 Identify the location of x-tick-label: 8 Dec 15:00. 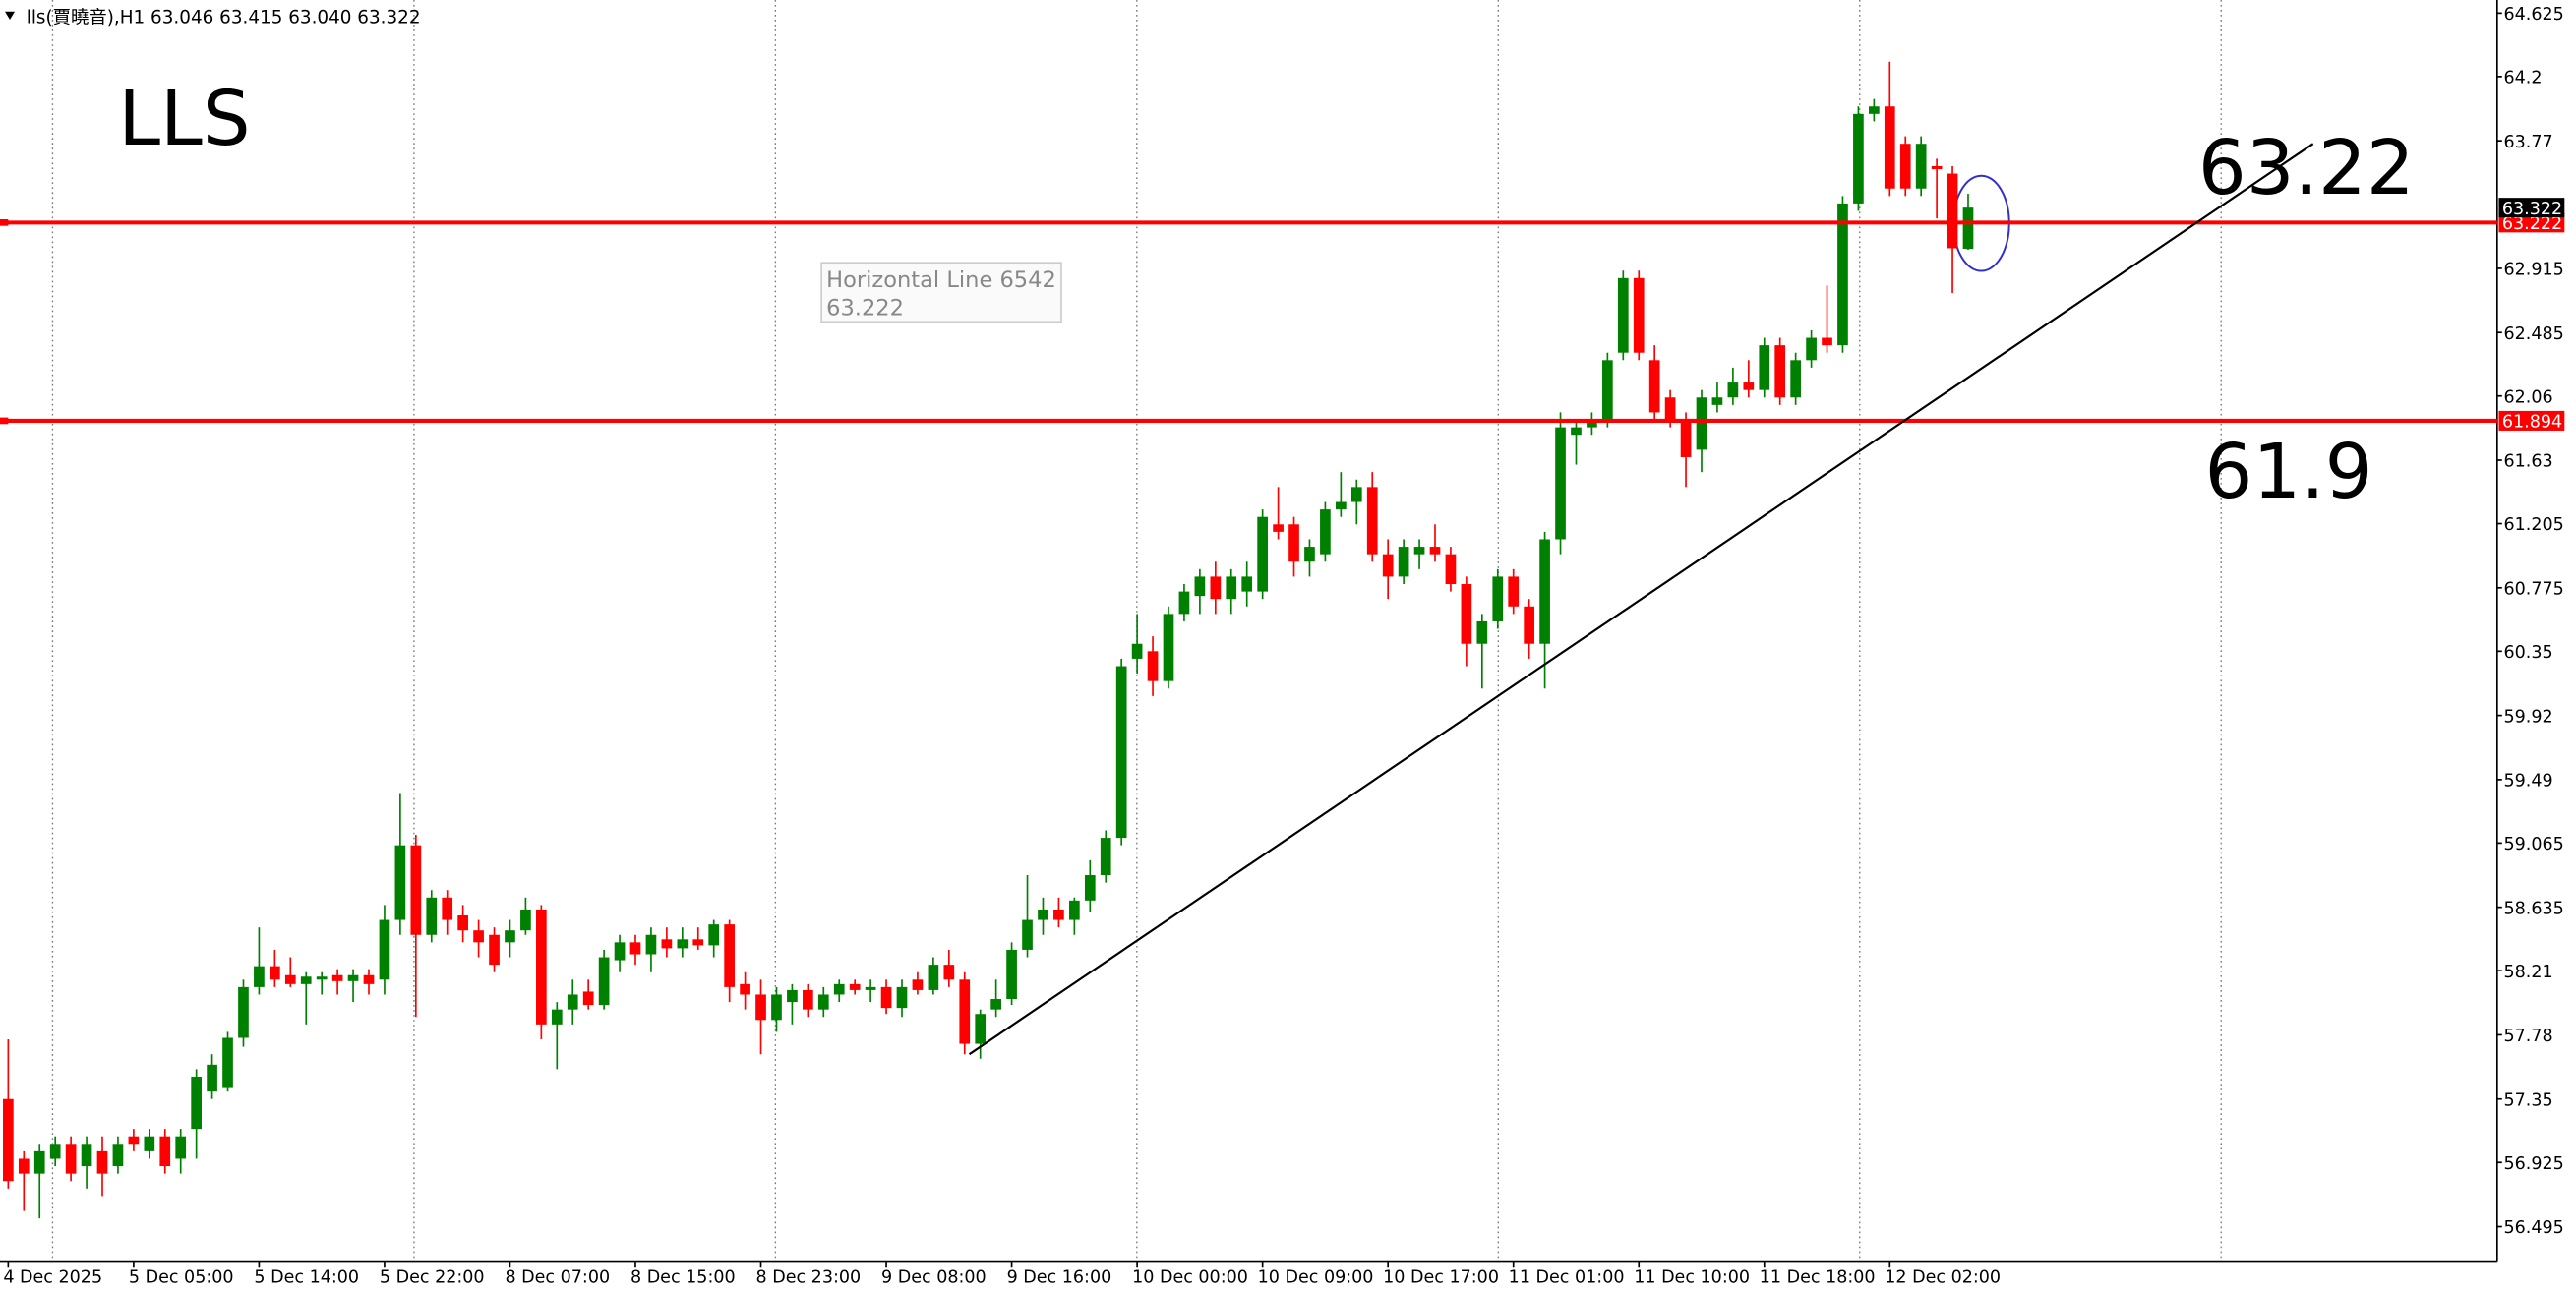
(683, 1277).